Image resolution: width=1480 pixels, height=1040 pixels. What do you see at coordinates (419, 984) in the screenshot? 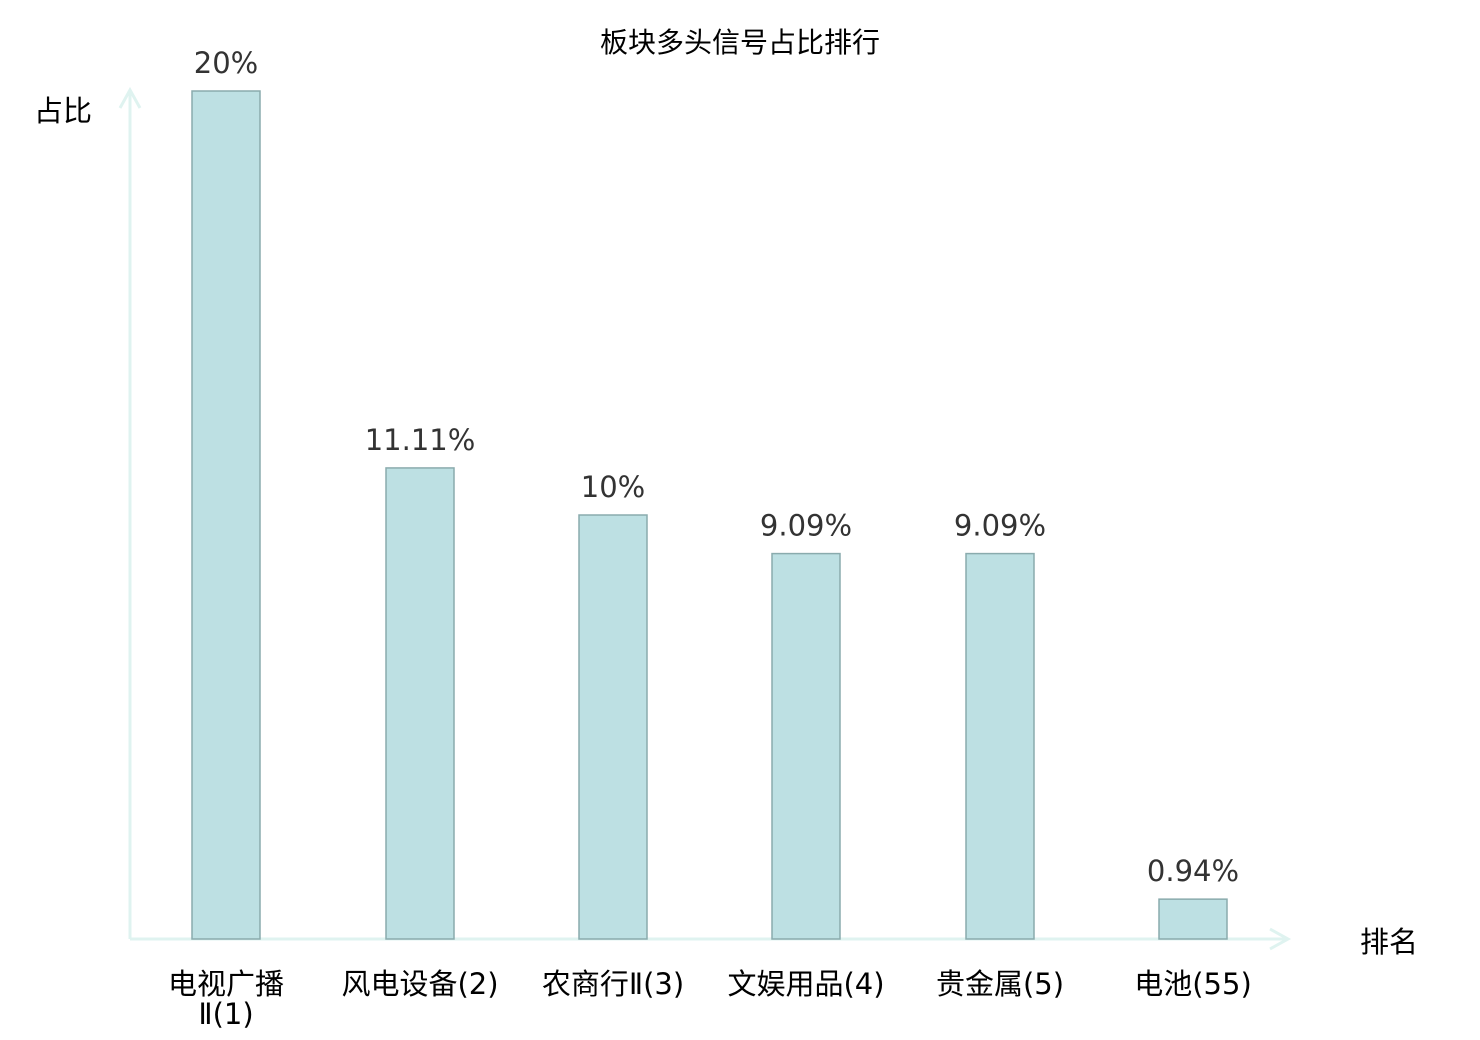
I see `x-tick-label: 风电设备(2)` at bounding box center [419, 984].